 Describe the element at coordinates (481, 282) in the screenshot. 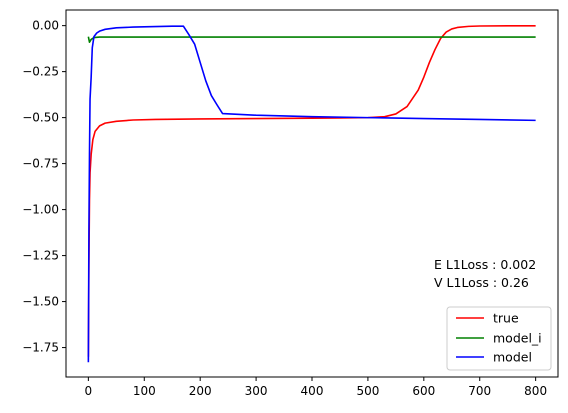

I see `annotation-v-loss: V L1Loss : 0.26` at that location.